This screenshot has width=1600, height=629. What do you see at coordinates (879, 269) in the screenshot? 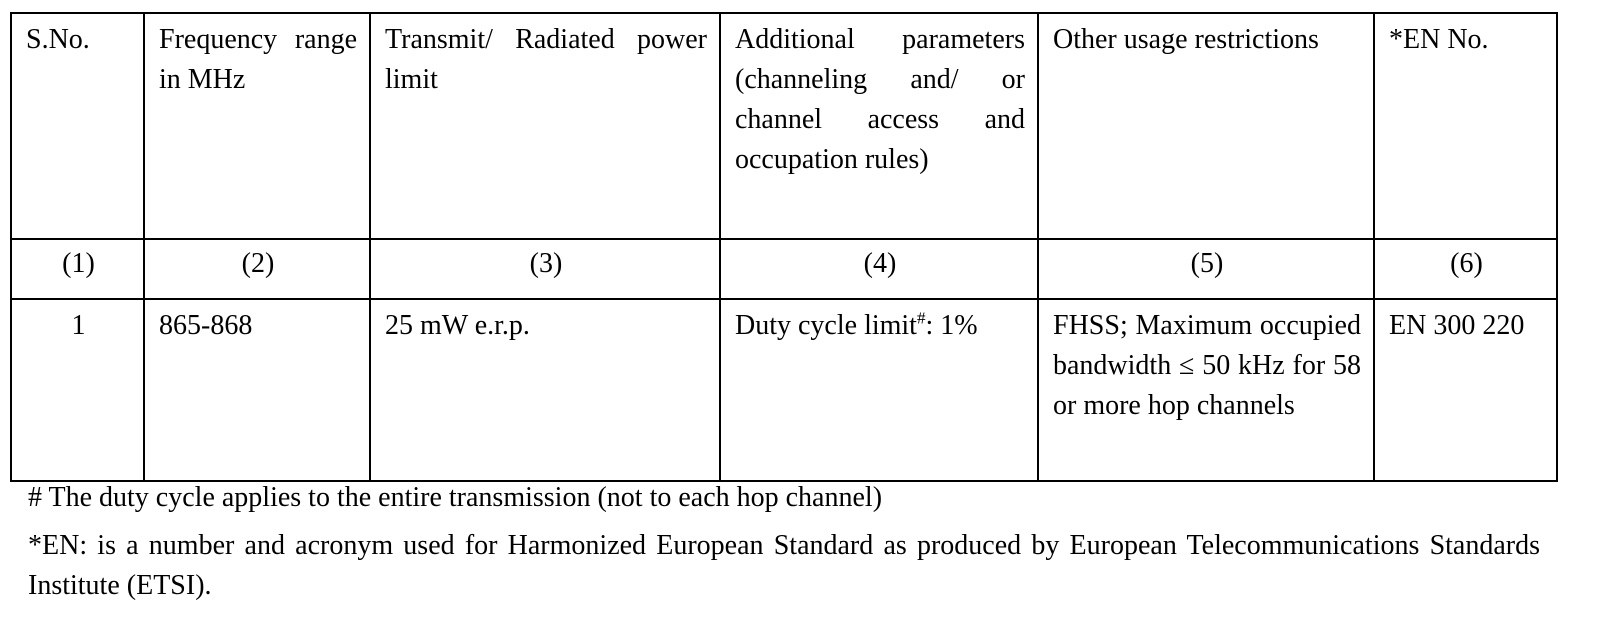
I see `column-number: (4)` at bounding box center [879, 269].